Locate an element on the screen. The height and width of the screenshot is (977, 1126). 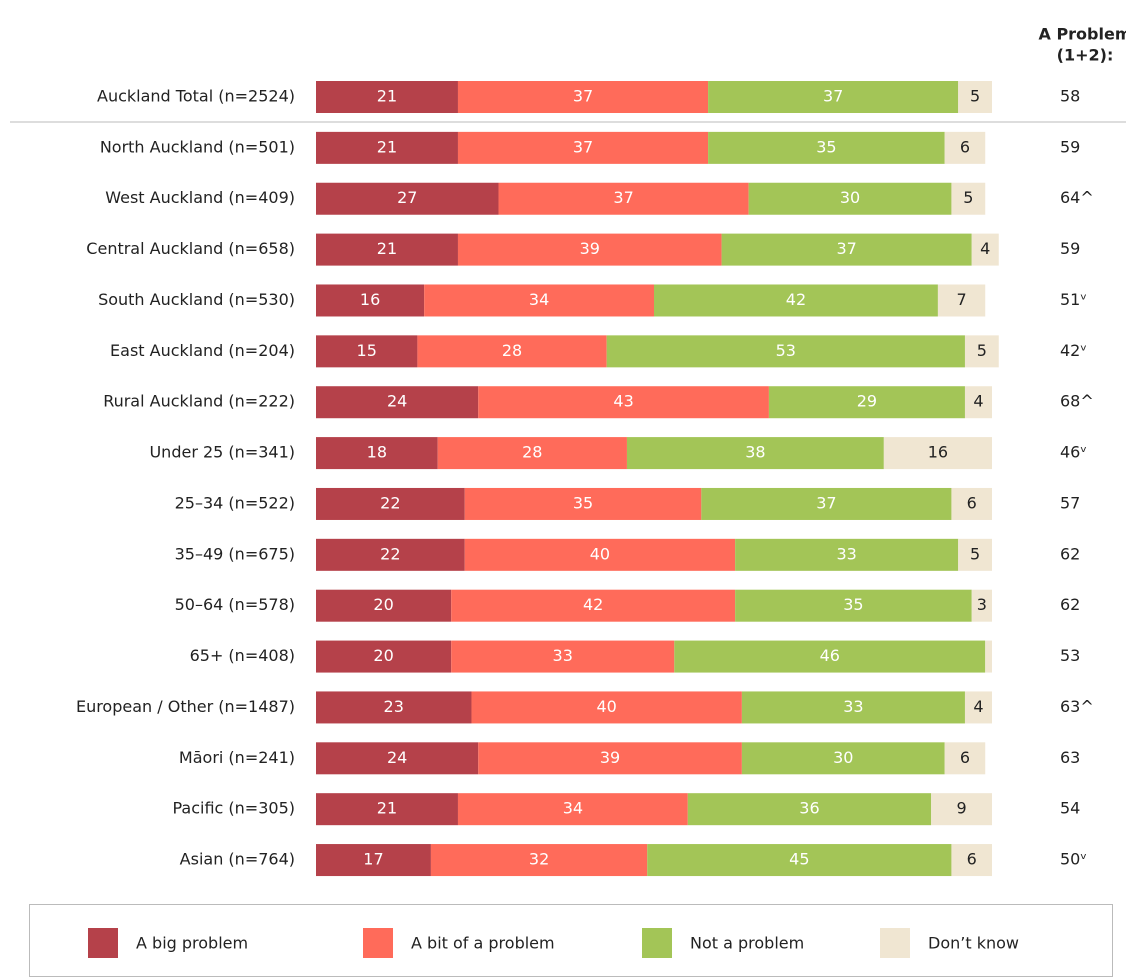
category-label: Under 25 (n=341) is located at coordinates (222, 452).